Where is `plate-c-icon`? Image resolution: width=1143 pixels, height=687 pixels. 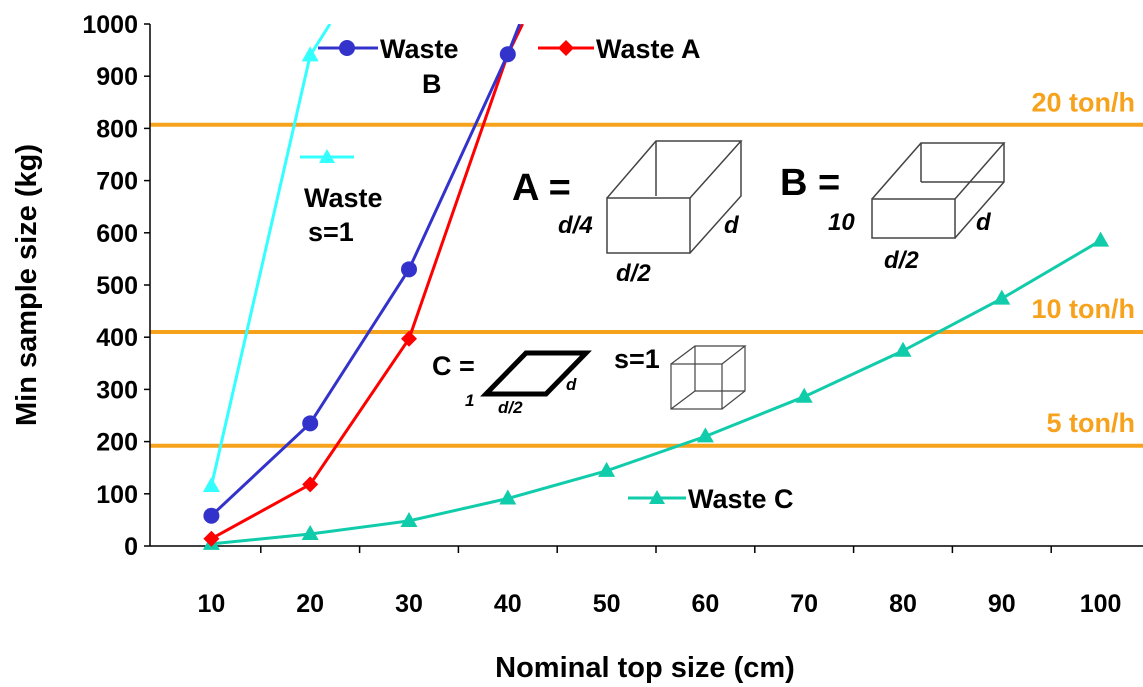
plate-c-icon is located at coordinates (536, 373).